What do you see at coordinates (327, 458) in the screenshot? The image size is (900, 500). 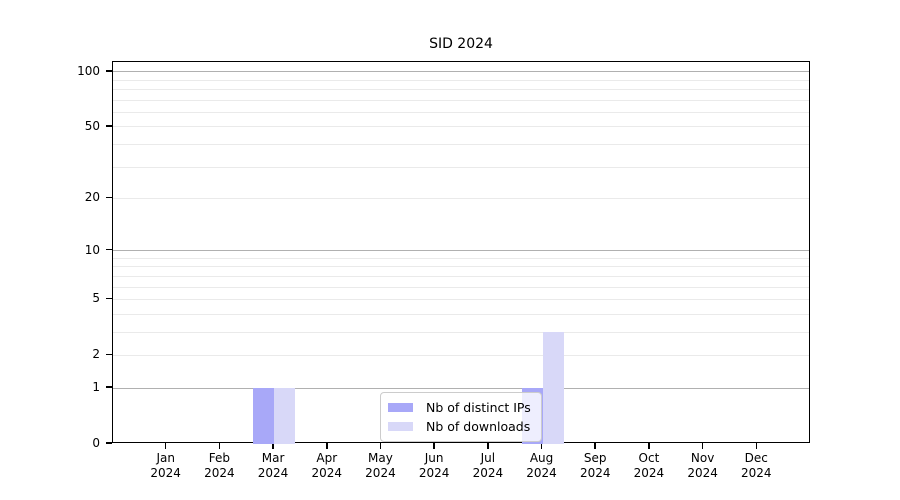 I see `x-tick-month: Apr` at bounding box center [327, 458].